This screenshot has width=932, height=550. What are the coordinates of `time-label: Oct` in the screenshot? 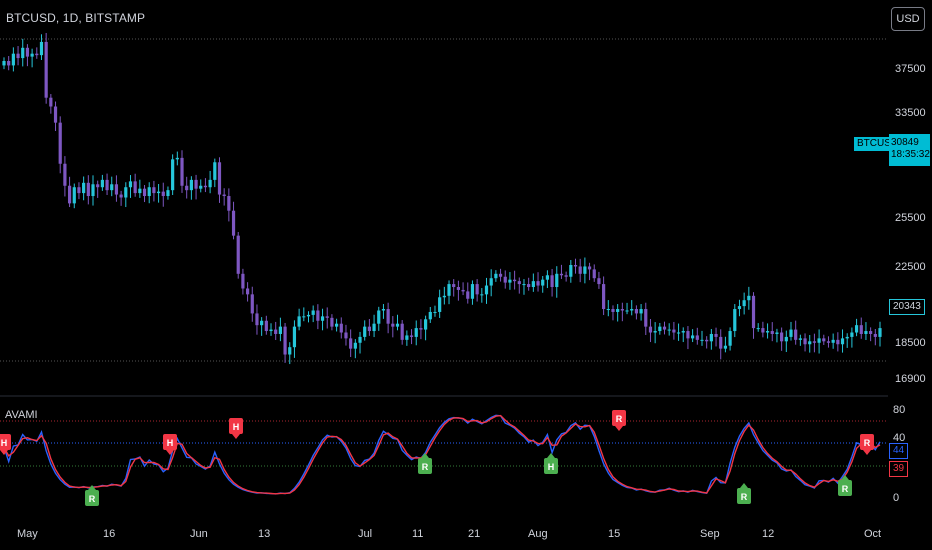 It's located at (873, 534).